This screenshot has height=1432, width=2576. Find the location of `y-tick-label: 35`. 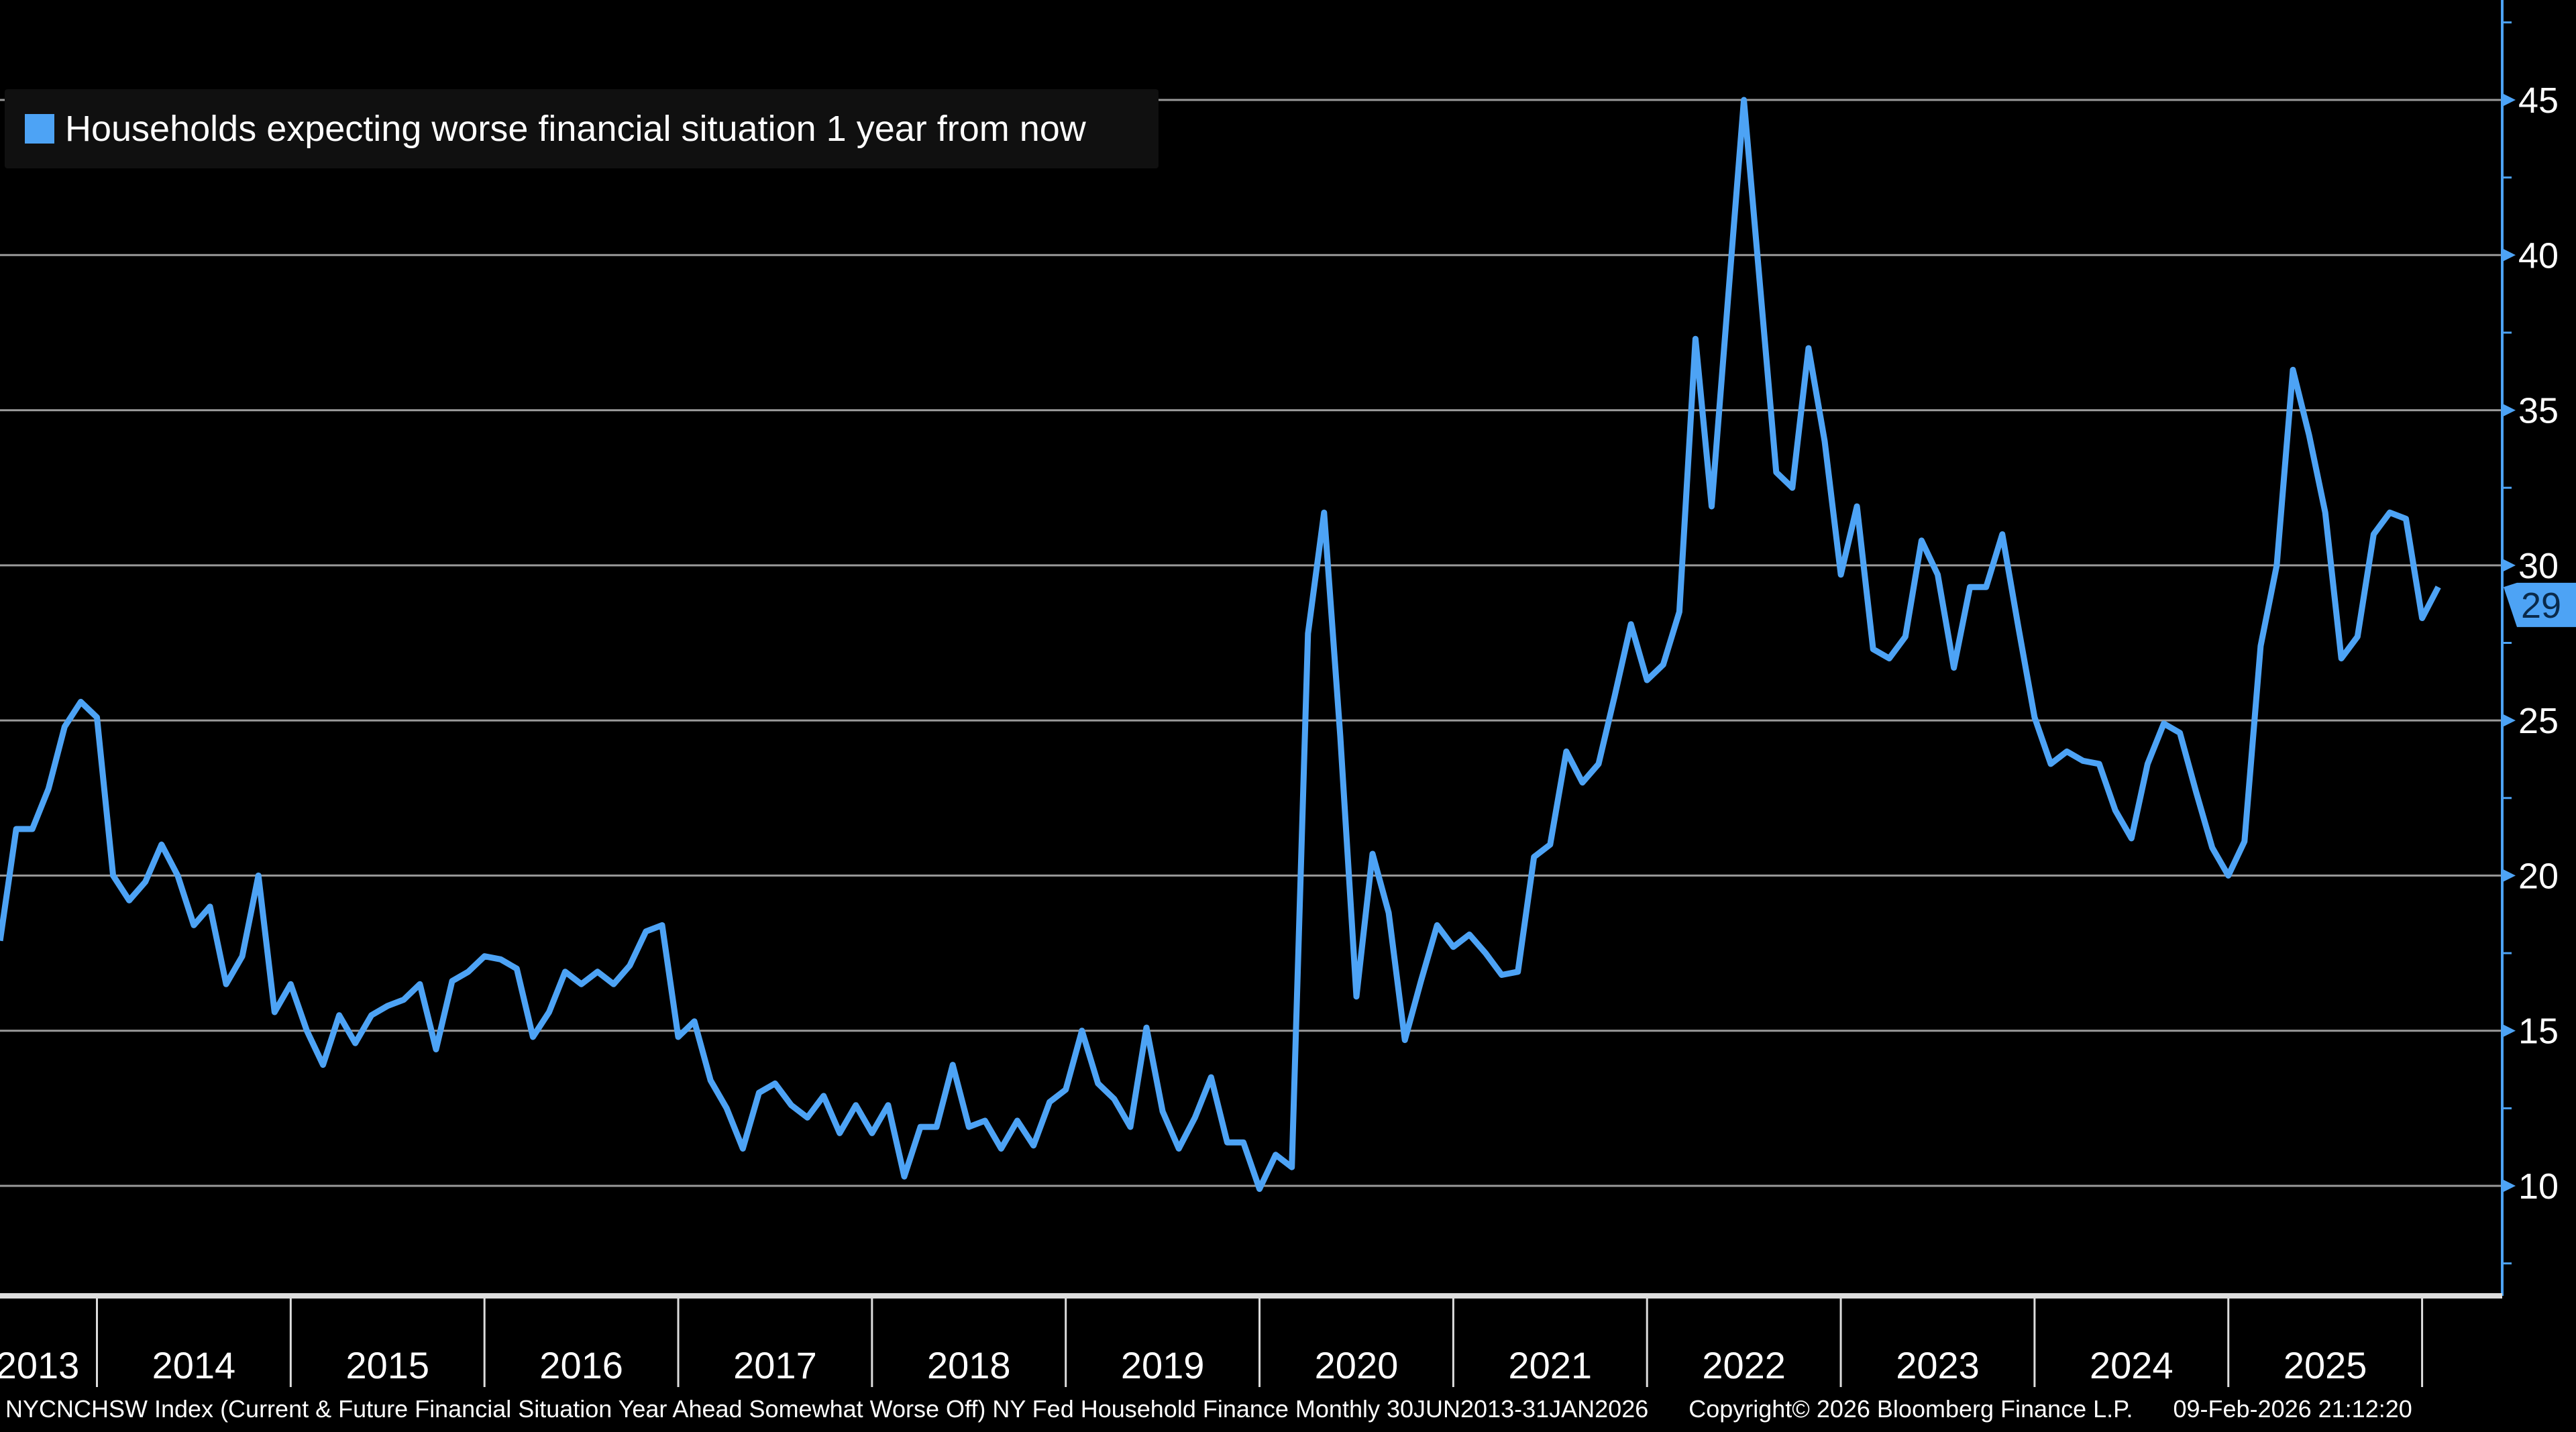

y-tick-label: 35 is located at coordinates (2538, 411).